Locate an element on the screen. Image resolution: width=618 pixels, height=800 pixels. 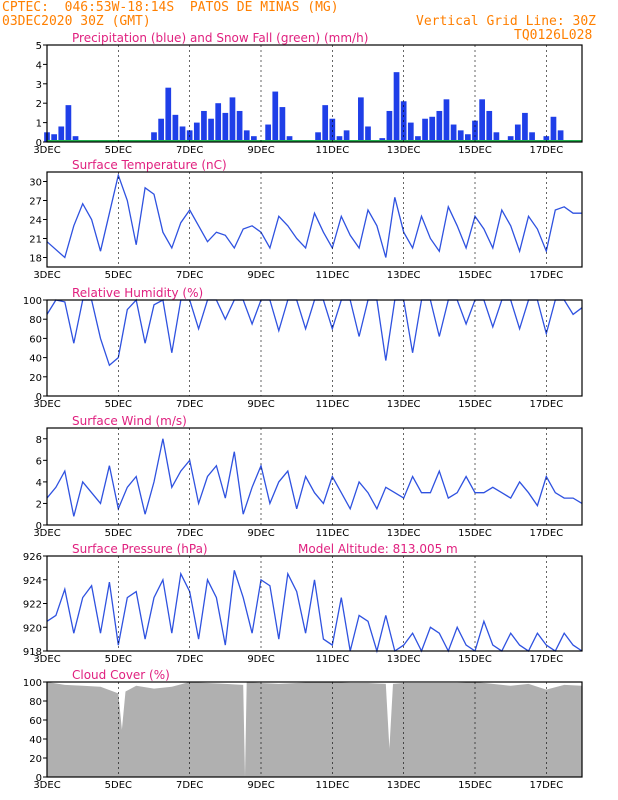
y-tick-label: 80 is located at coordinates (35, 320).